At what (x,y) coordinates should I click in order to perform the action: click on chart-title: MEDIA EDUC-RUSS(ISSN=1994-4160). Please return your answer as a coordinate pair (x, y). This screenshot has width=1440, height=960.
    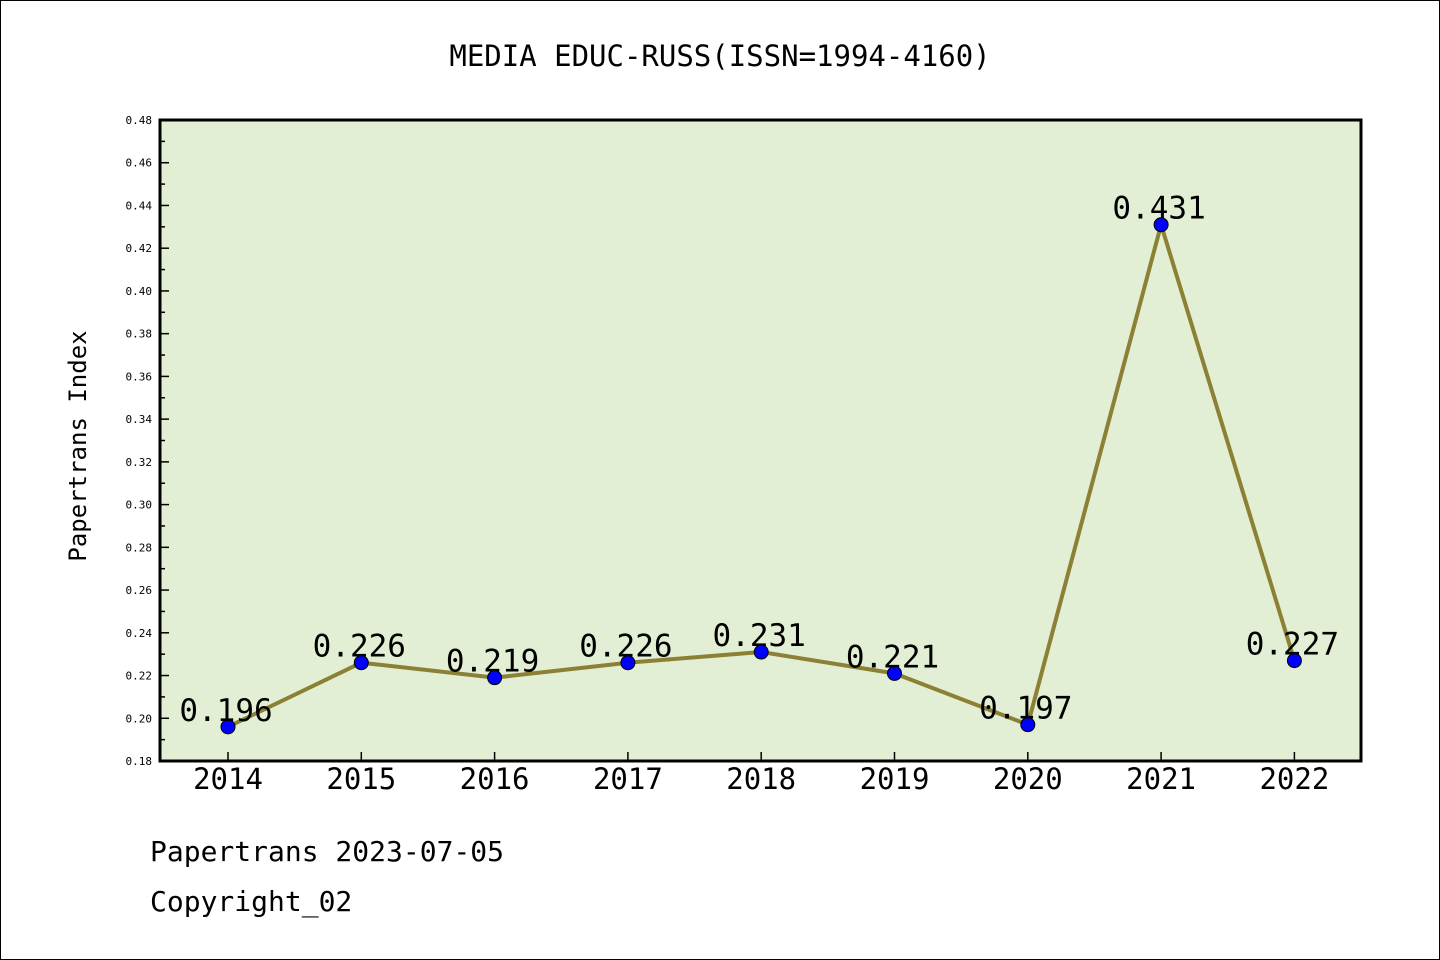
    Looking at the image, I should click on (719, 56).